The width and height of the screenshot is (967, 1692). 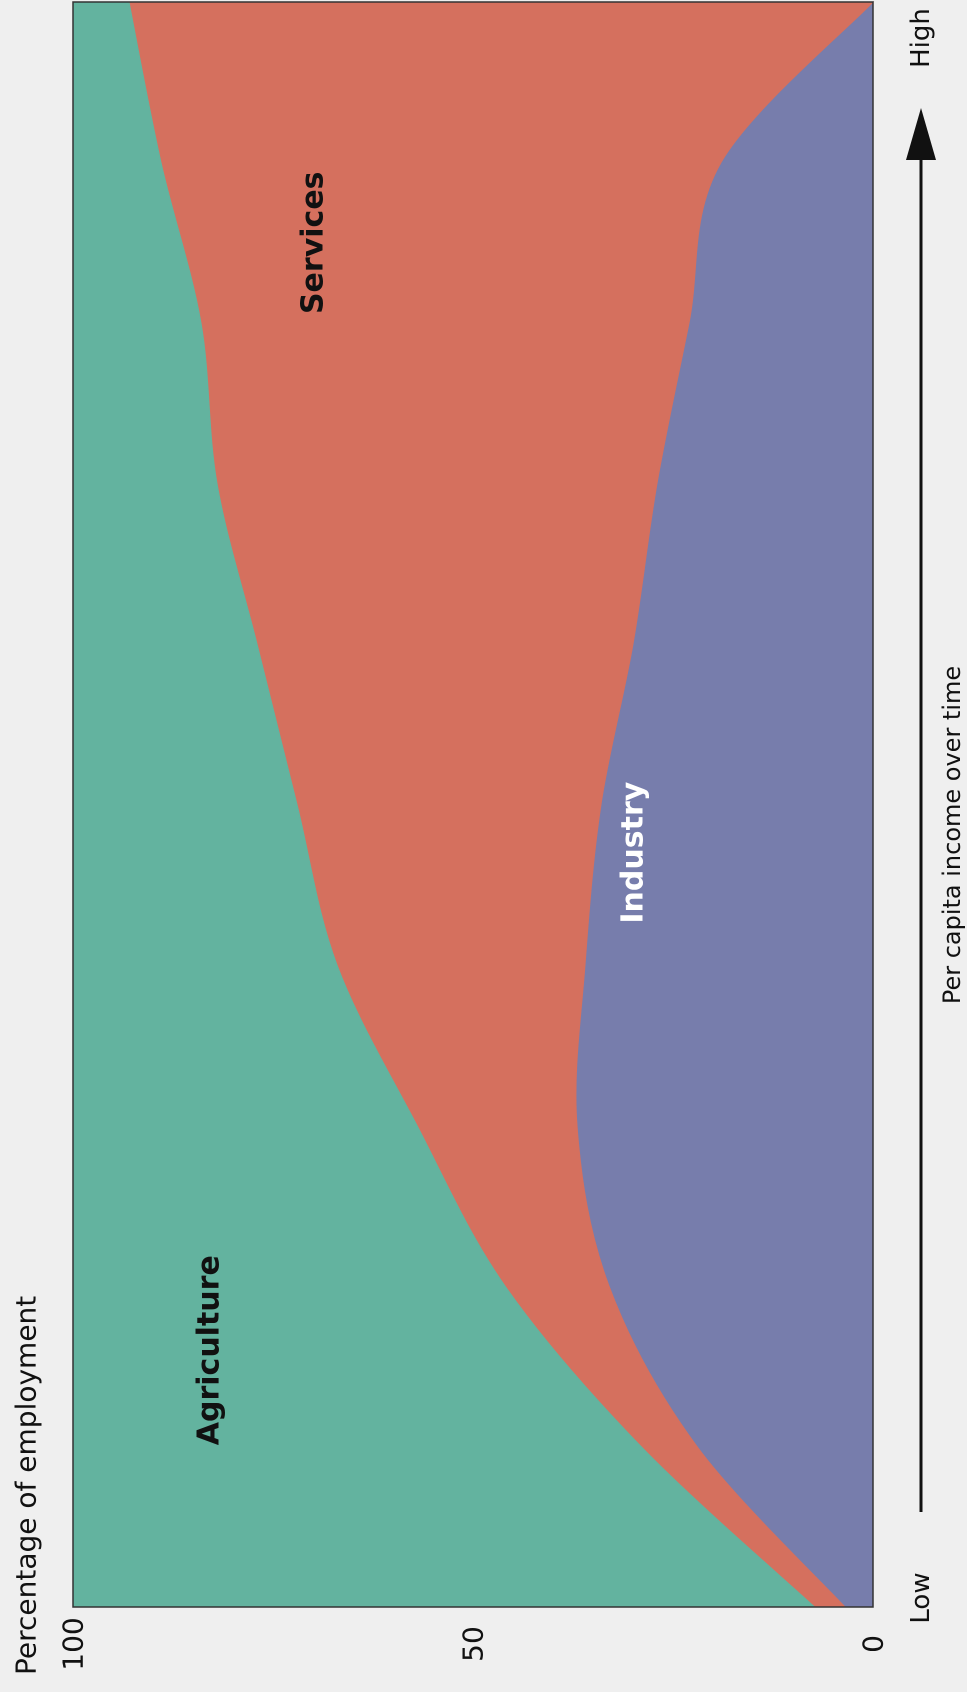 I want to click on x-axis-low-label: Low, so click(x=921, y=1597).